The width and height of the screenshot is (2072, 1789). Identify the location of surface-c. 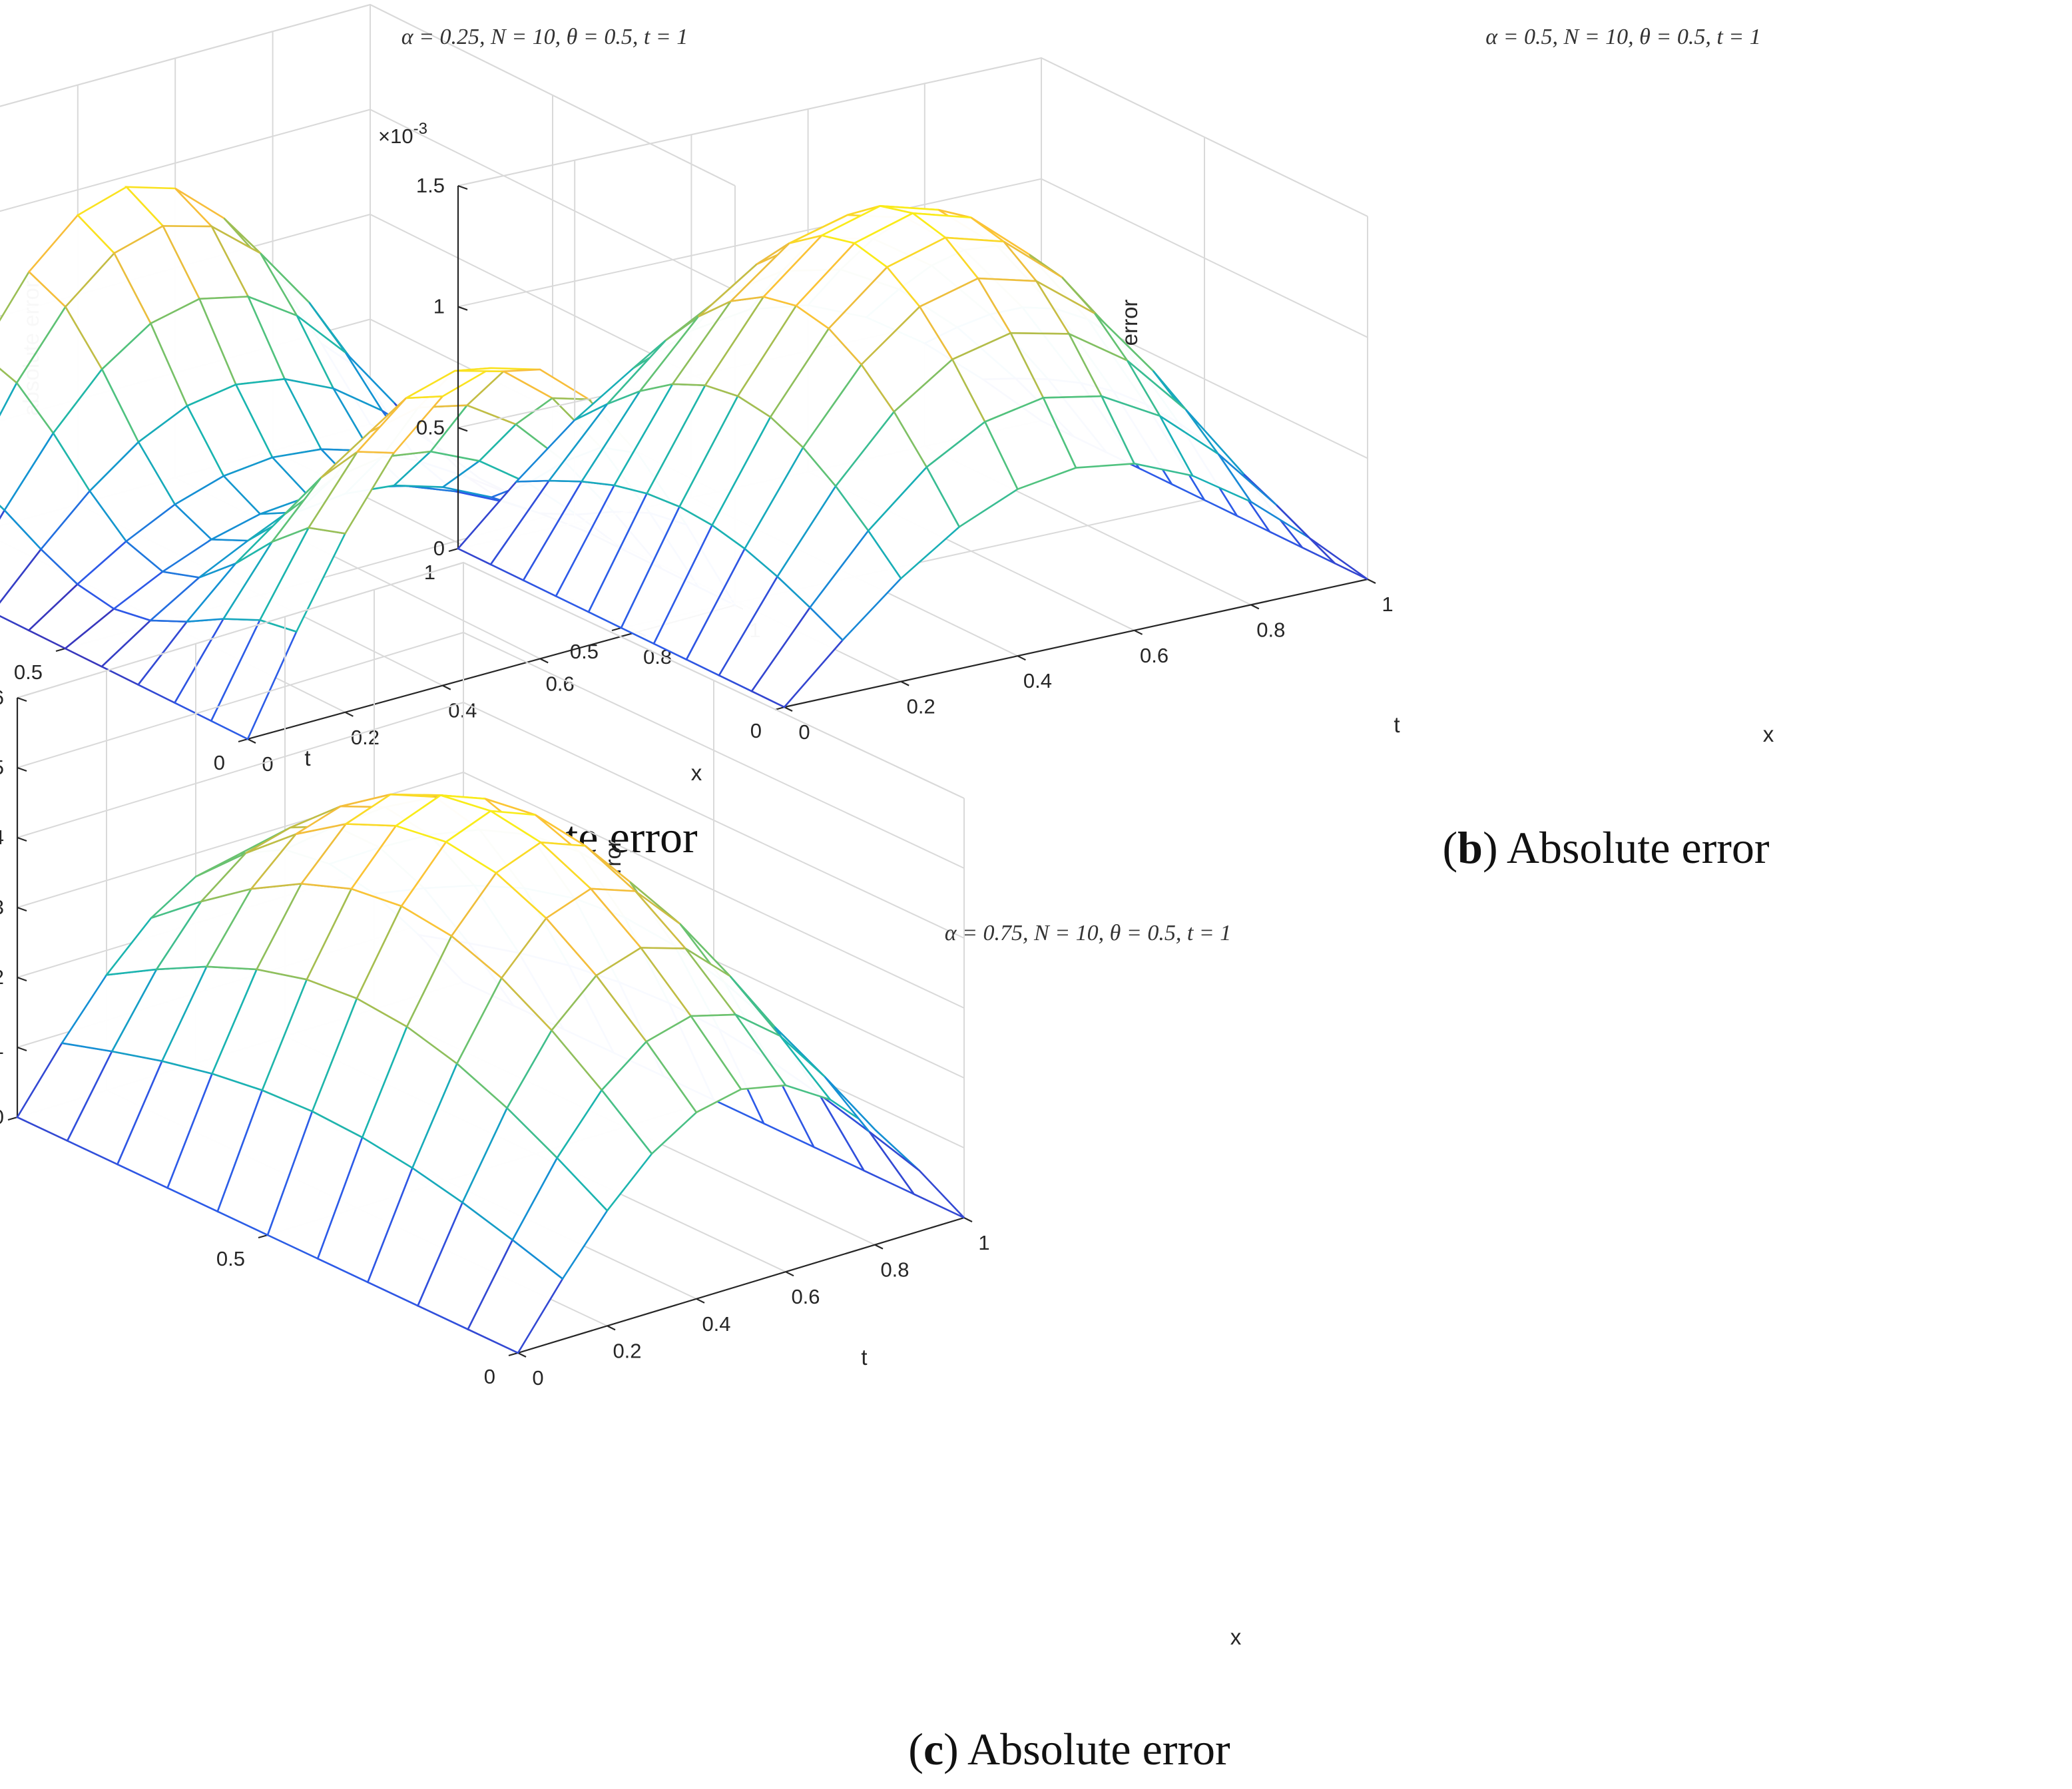
(491, 1073).